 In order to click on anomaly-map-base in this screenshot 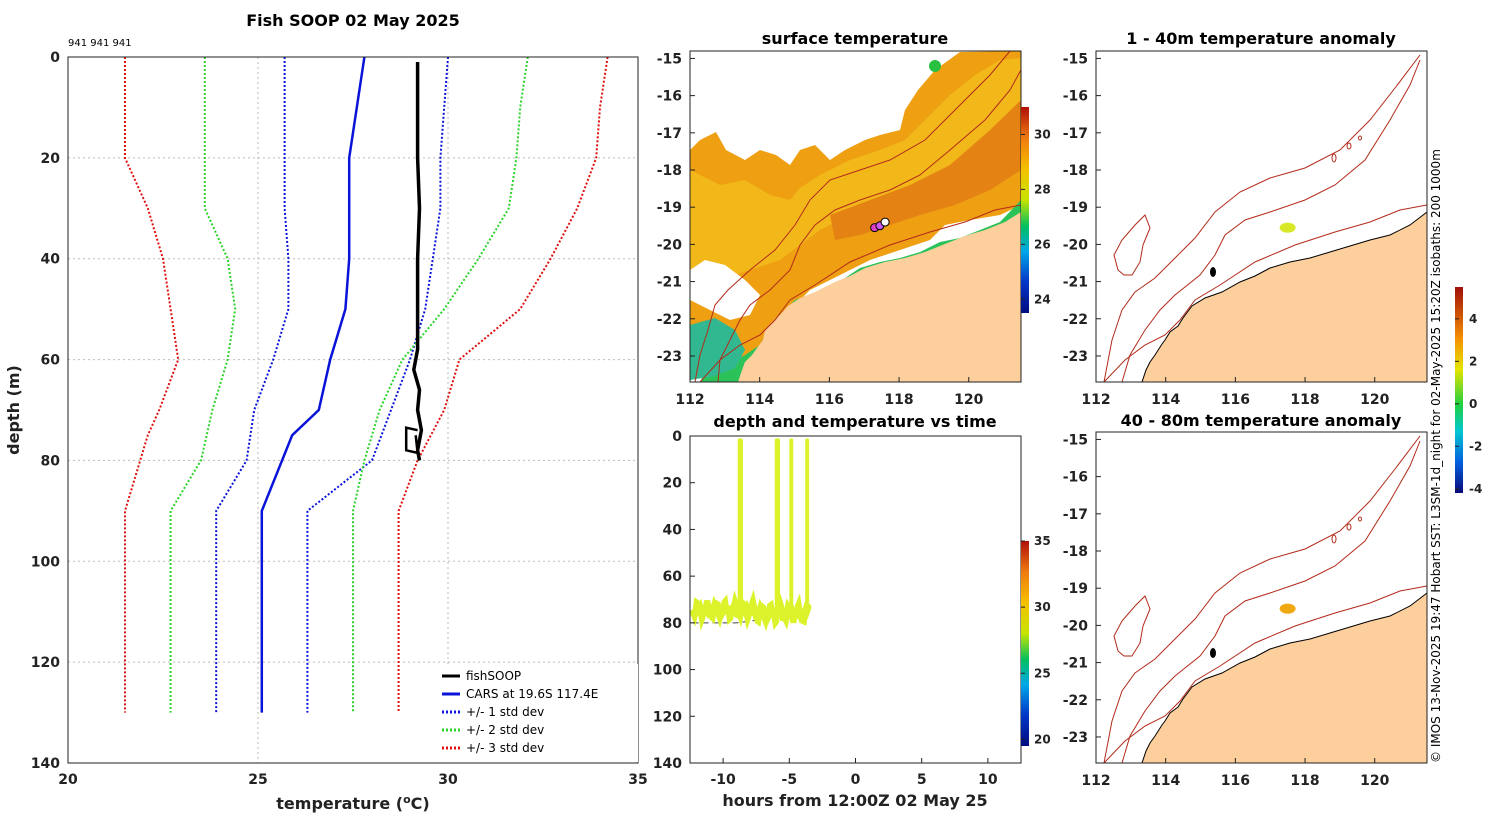, I will do `click(1261, 597)`.